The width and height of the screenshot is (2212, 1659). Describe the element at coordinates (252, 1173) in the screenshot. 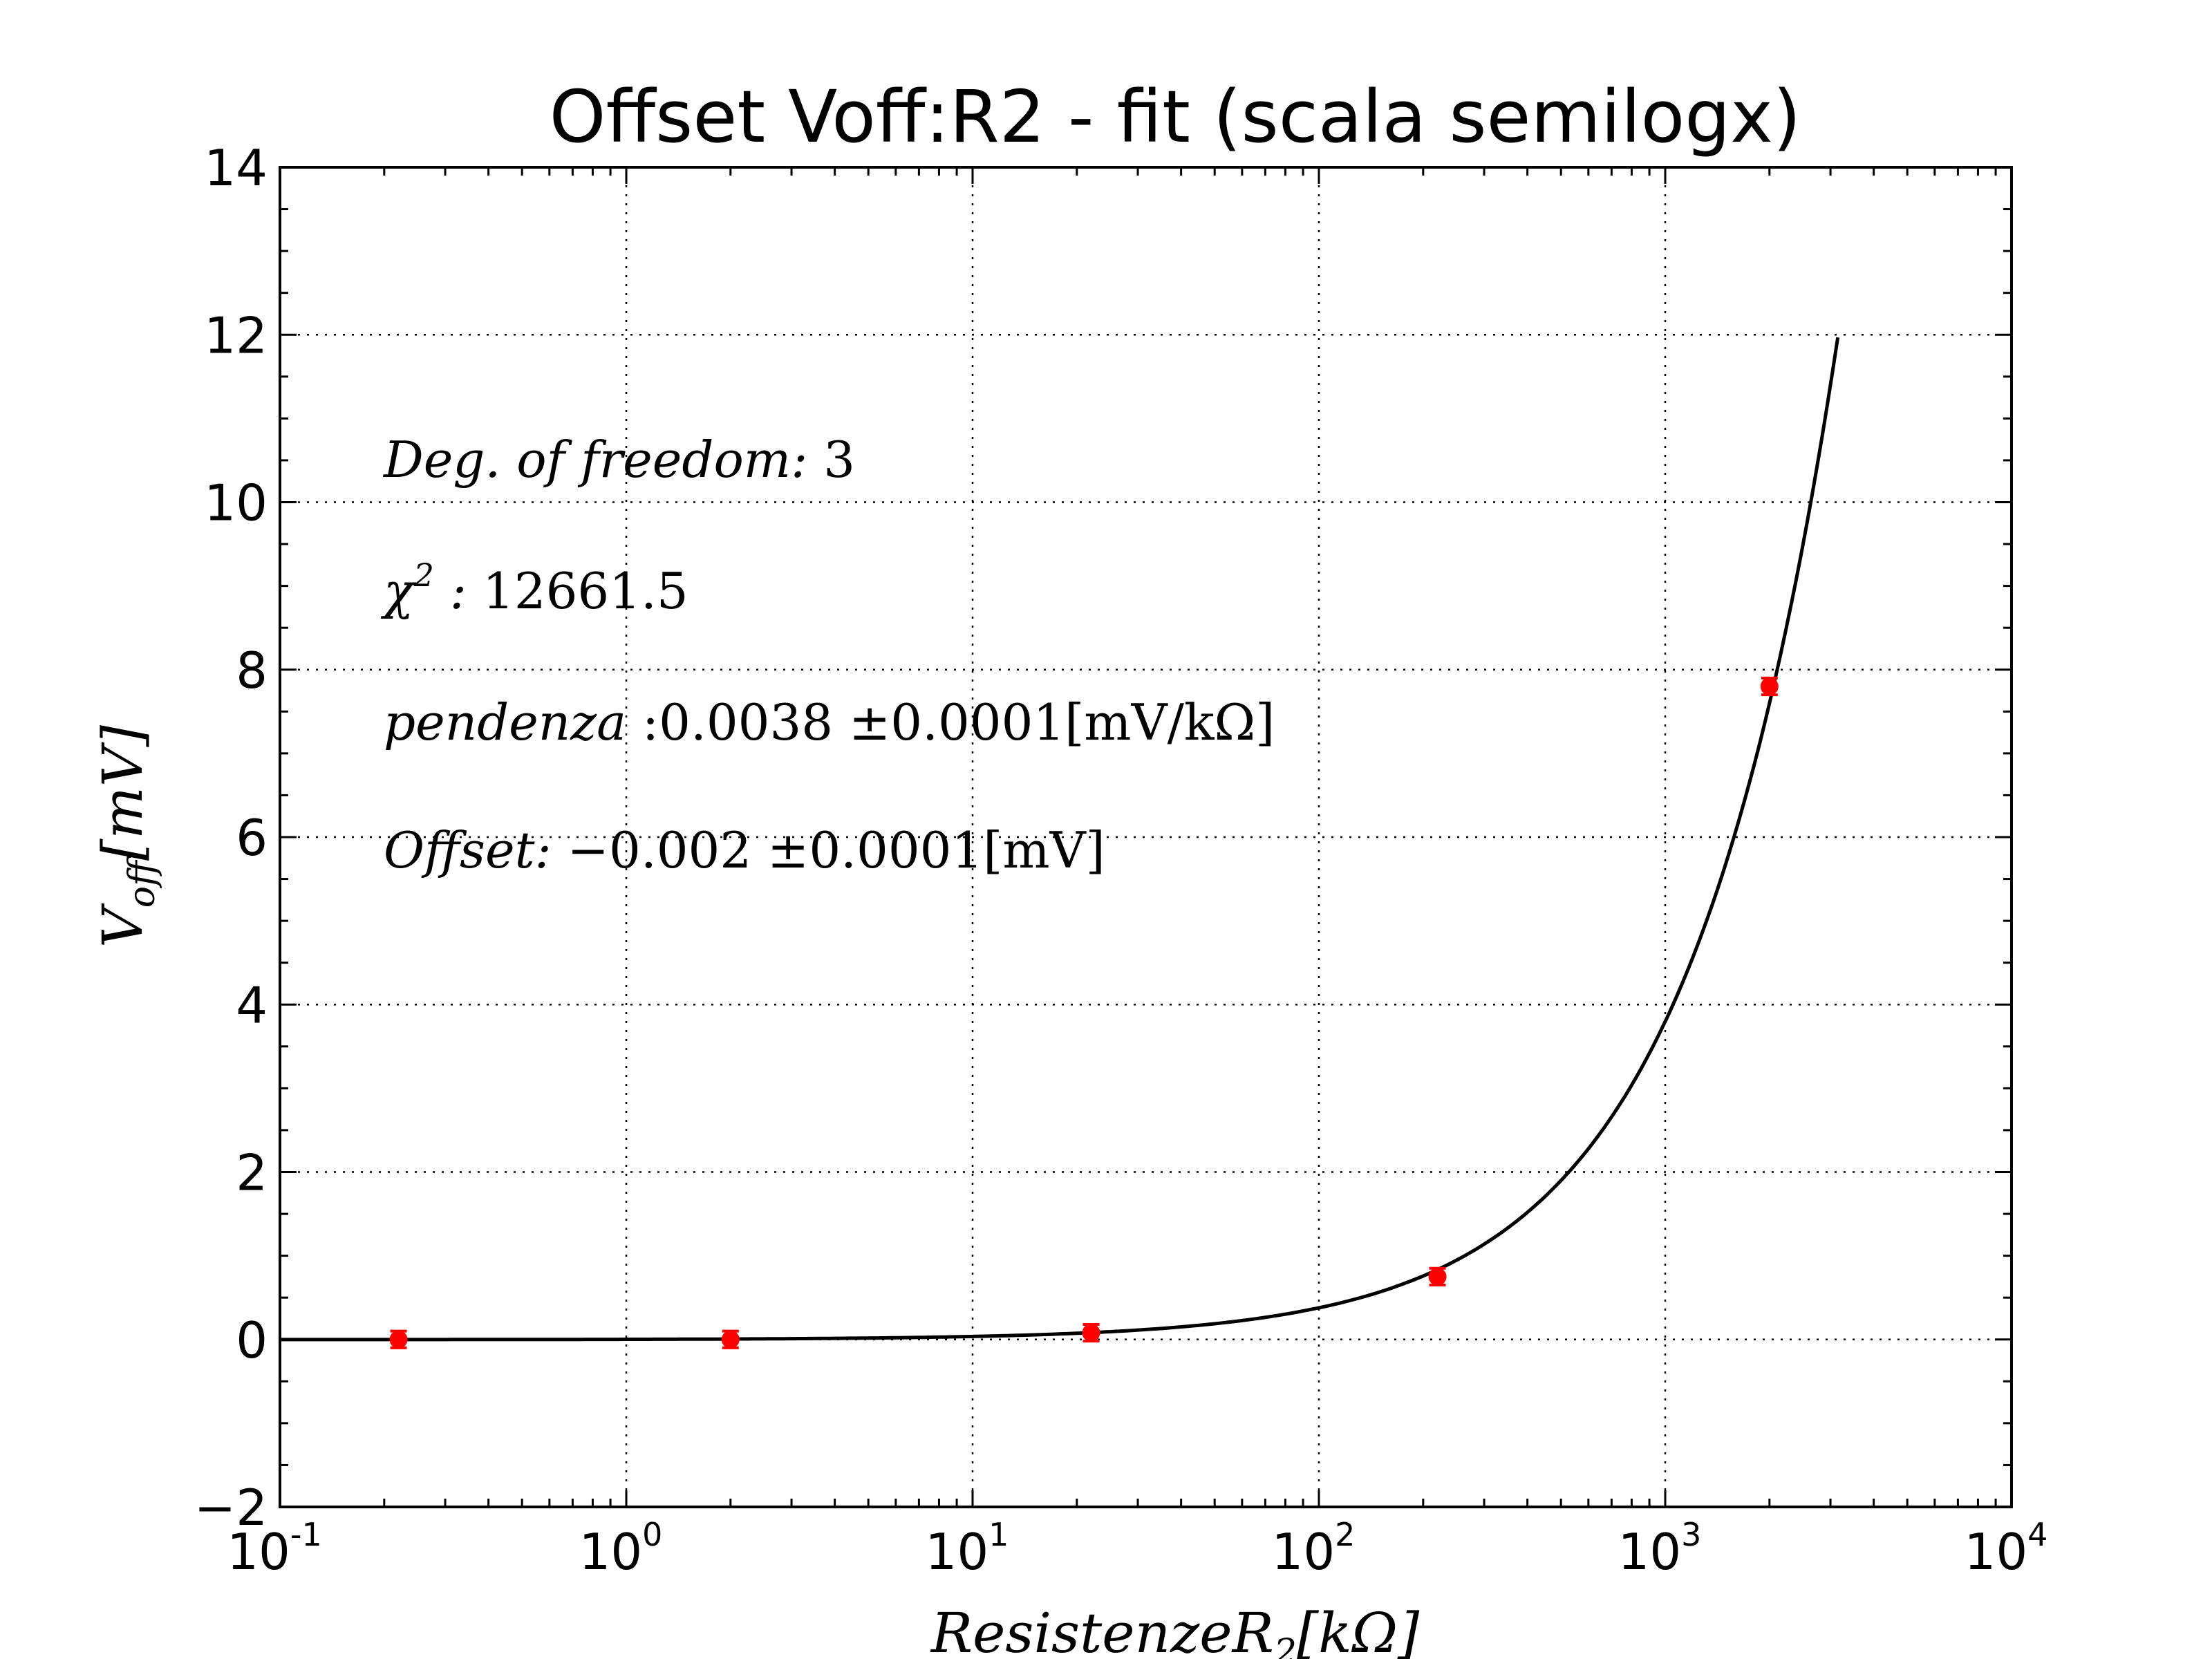

I see `y-tick-label: 2` at that location.